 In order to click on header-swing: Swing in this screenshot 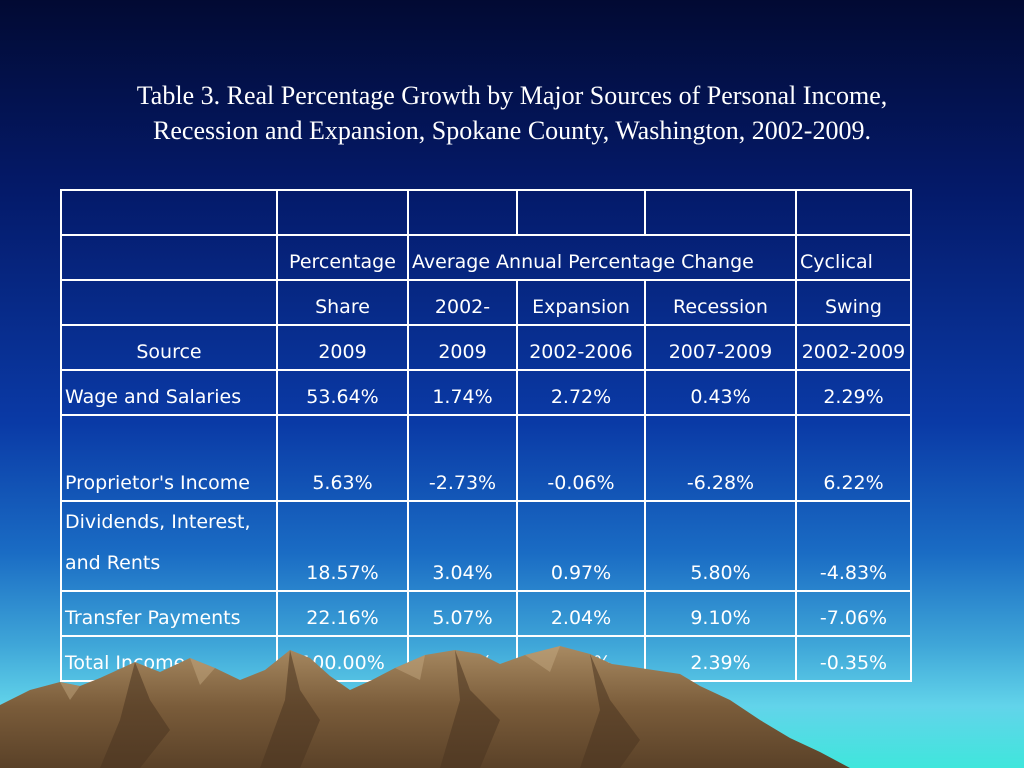, I will do `click(853, 302)`.